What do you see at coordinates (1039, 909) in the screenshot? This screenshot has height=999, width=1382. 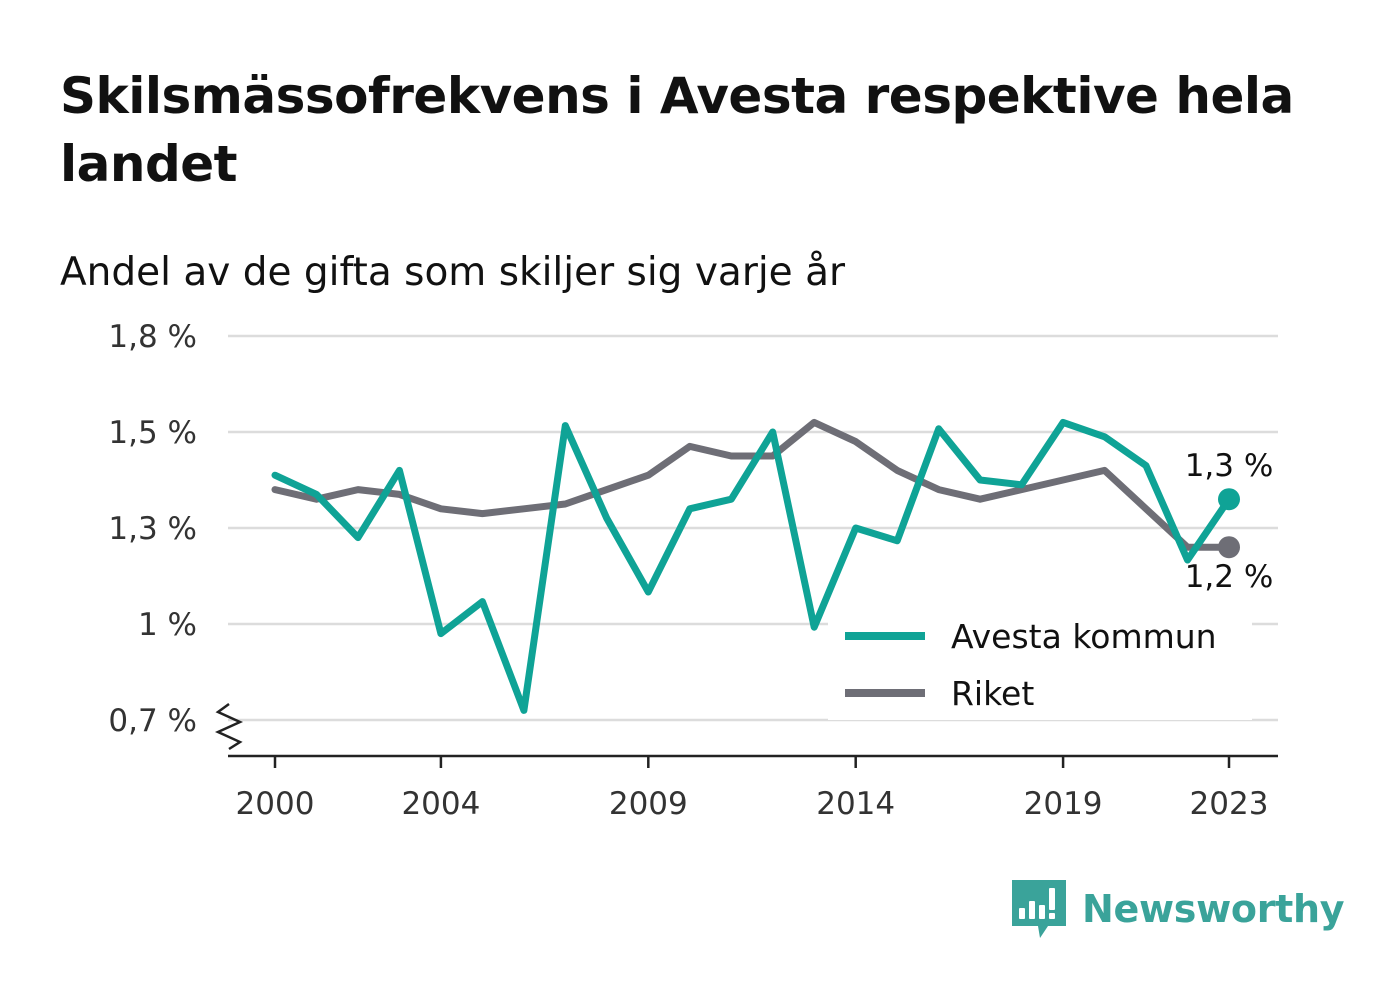 I see `bar-chart-speech-bubble-icon` at bounding box center [1039, 909].